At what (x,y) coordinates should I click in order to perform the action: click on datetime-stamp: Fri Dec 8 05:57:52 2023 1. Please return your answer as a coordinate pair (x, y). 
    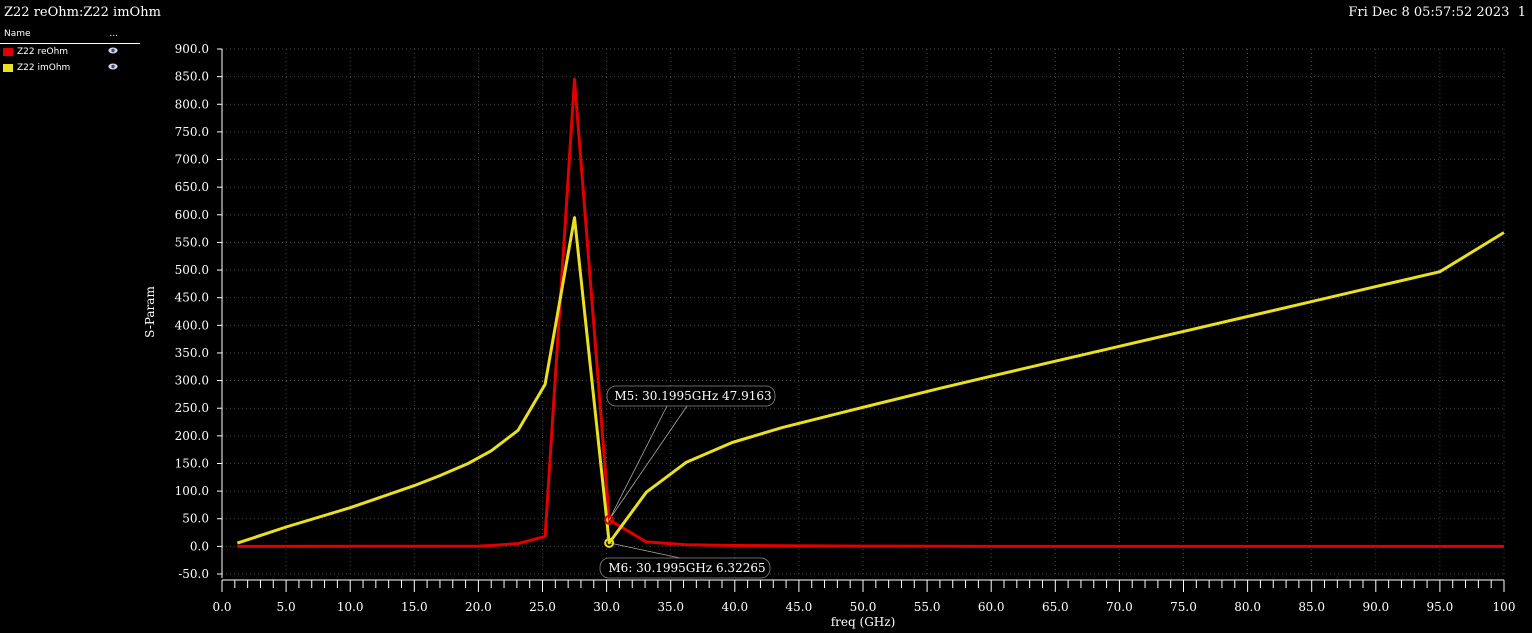
    Looking at the image, I should click on (1437, 12).